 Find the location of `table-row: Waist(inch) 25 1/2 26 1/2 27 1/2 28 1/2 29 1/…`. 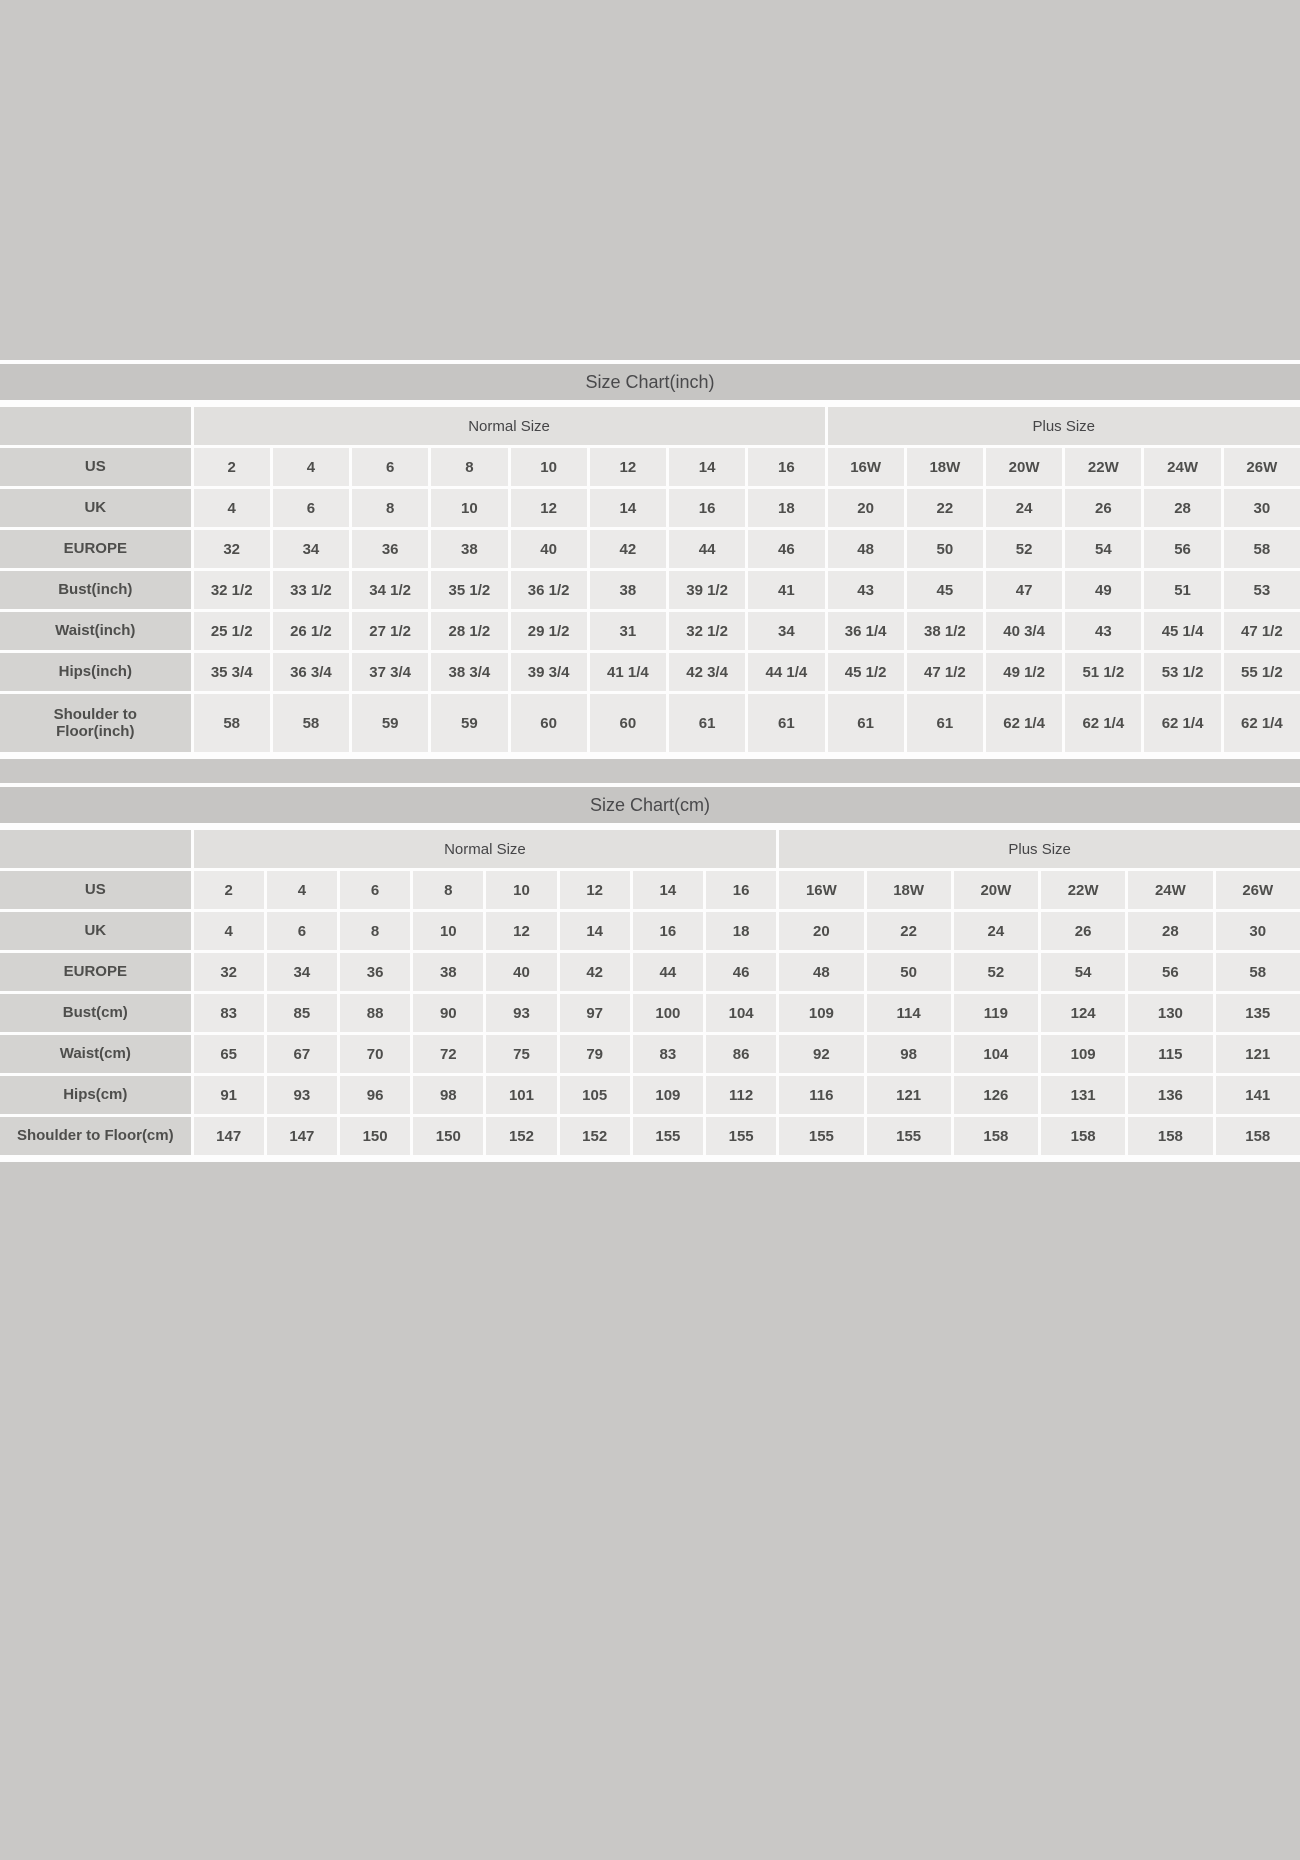

table-row: Waist(inch) 25 1/2 26 1/2 27 1/2 28 1/2 29 1/… is located at coordinates (650, 631).